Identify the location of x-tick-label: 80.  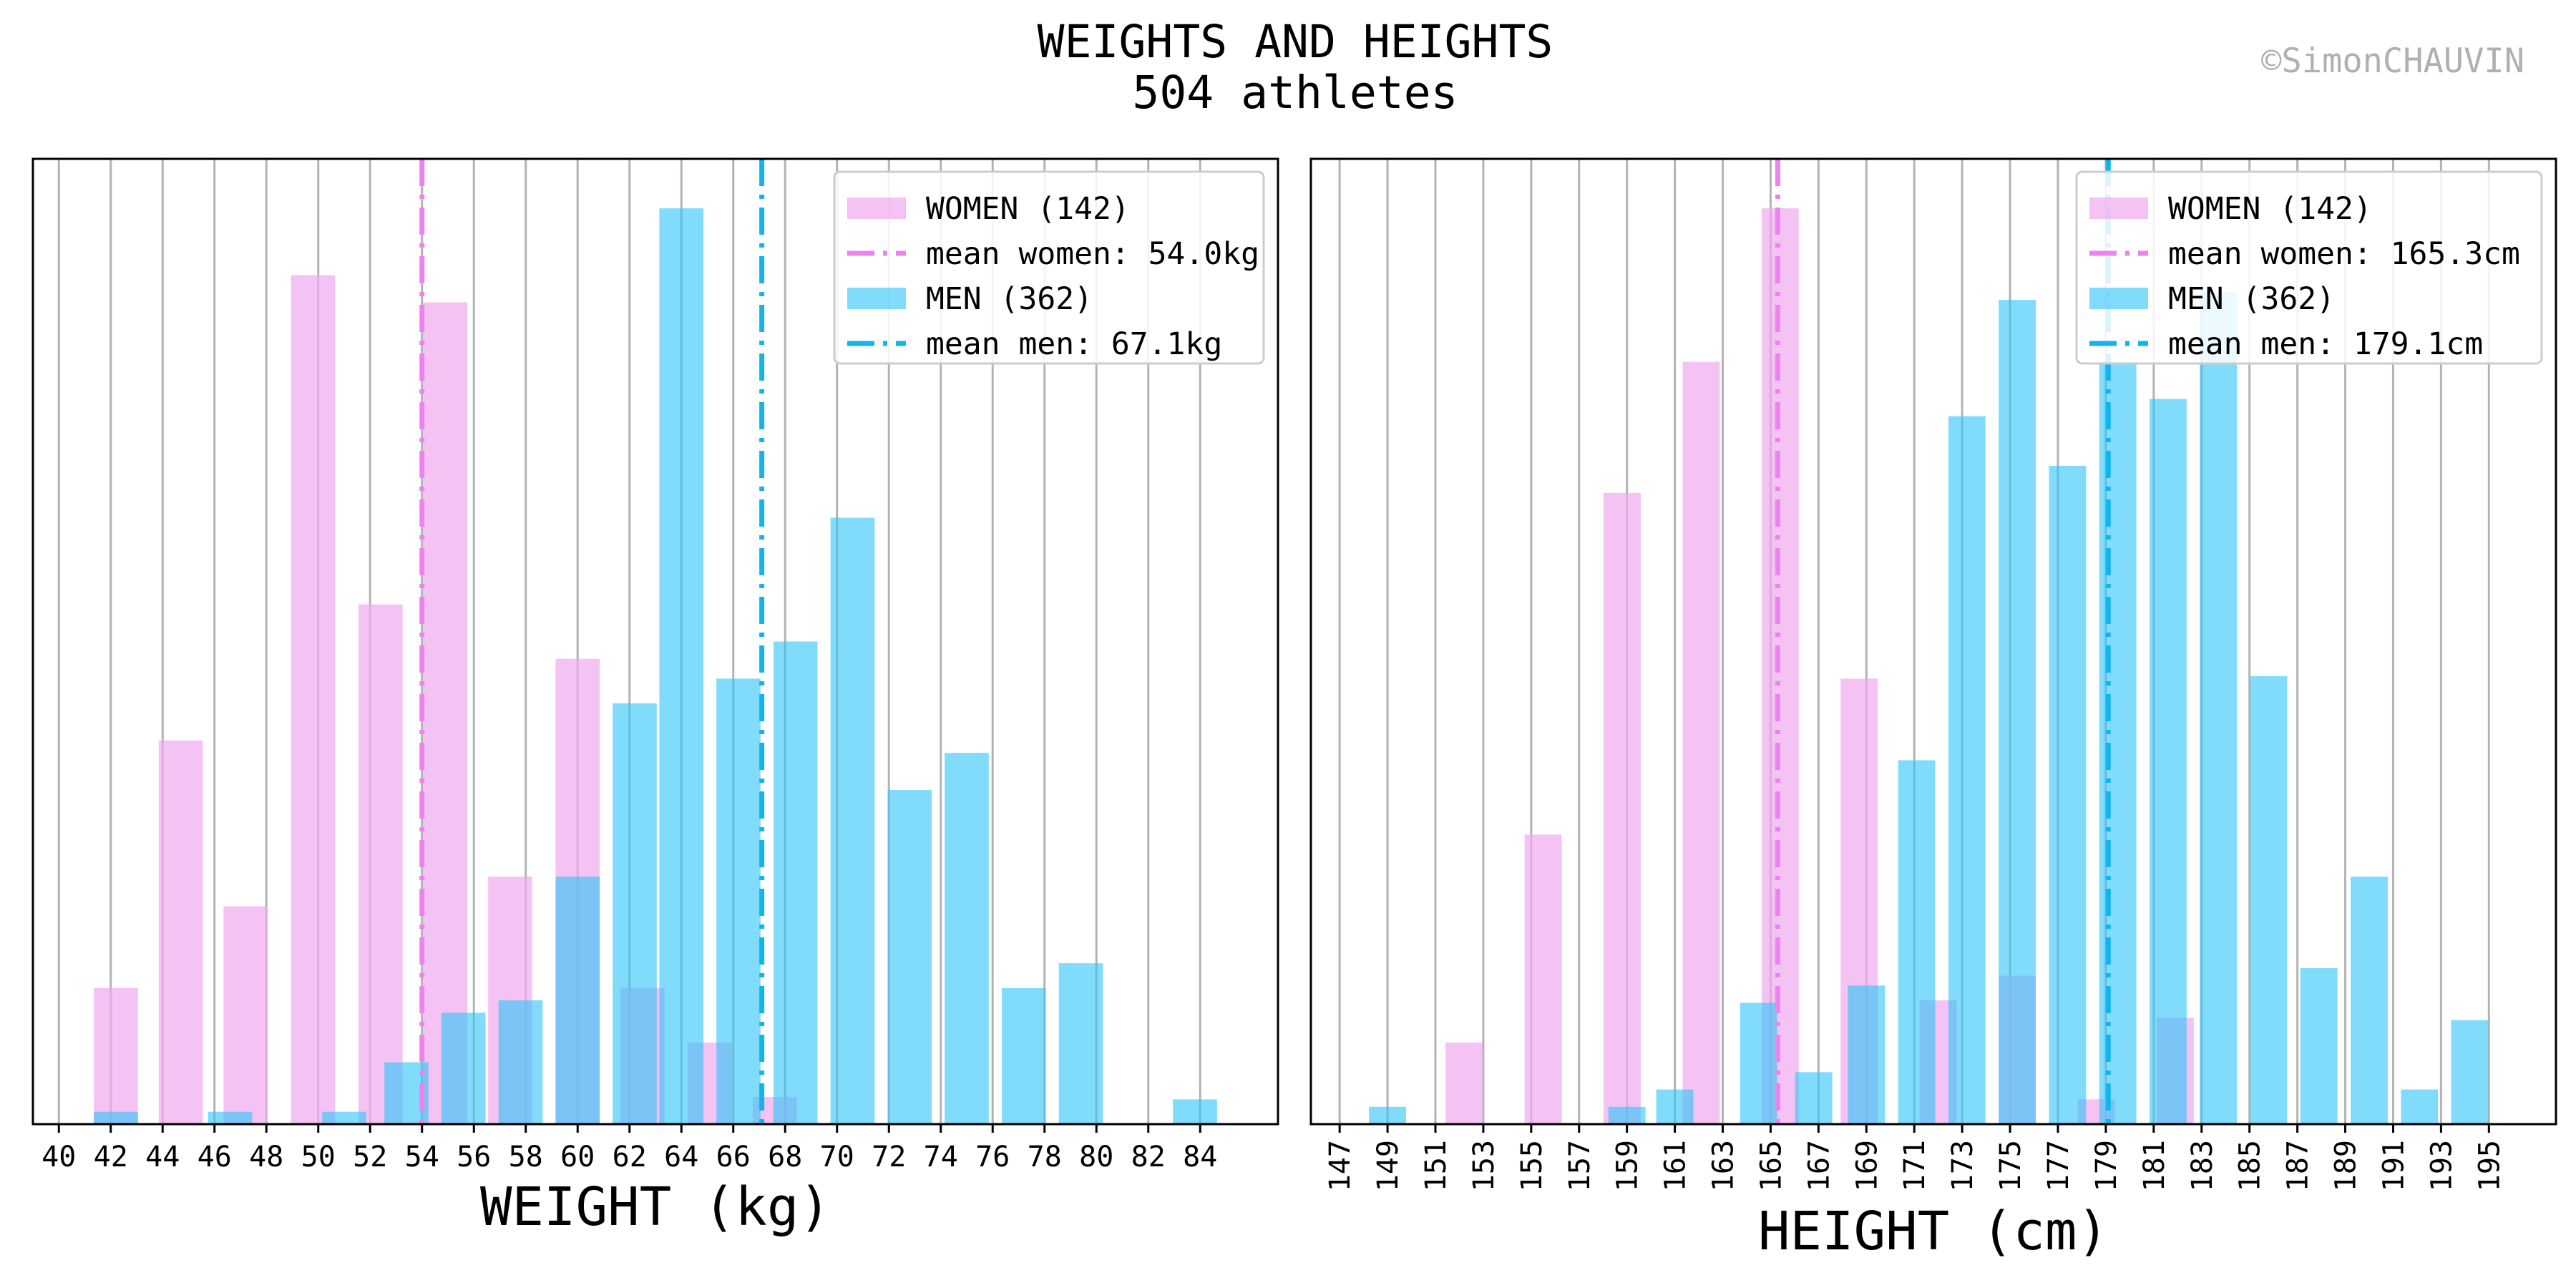
(1096, 1157).